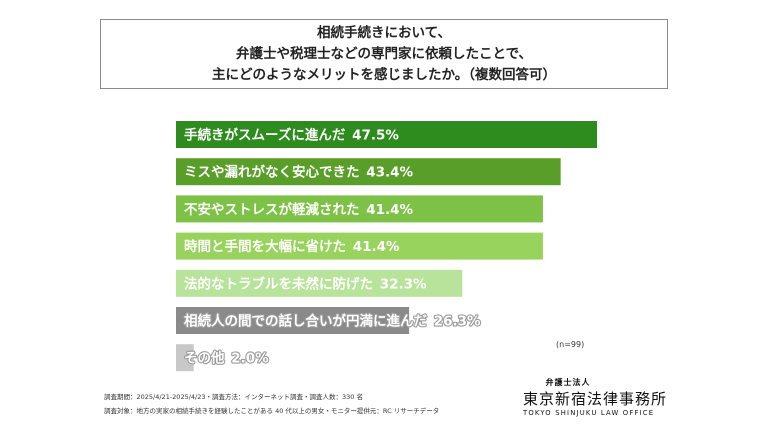  I want to click on category-label-6: 相続人の間での話し合いが円満に進んだ, so click(305, 321).